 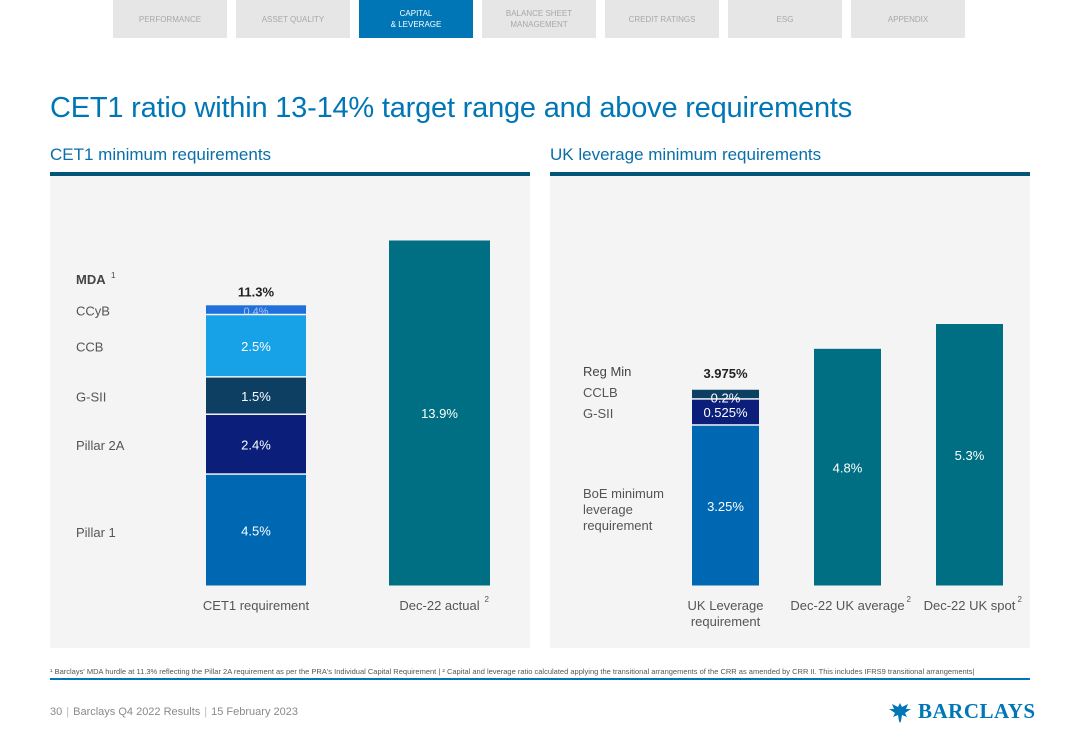 What do you see at coordinates (256, 291) in the screenshot?
I see `total-label-cet1-requirement: 11.3%` at bounding box center [256, 291].